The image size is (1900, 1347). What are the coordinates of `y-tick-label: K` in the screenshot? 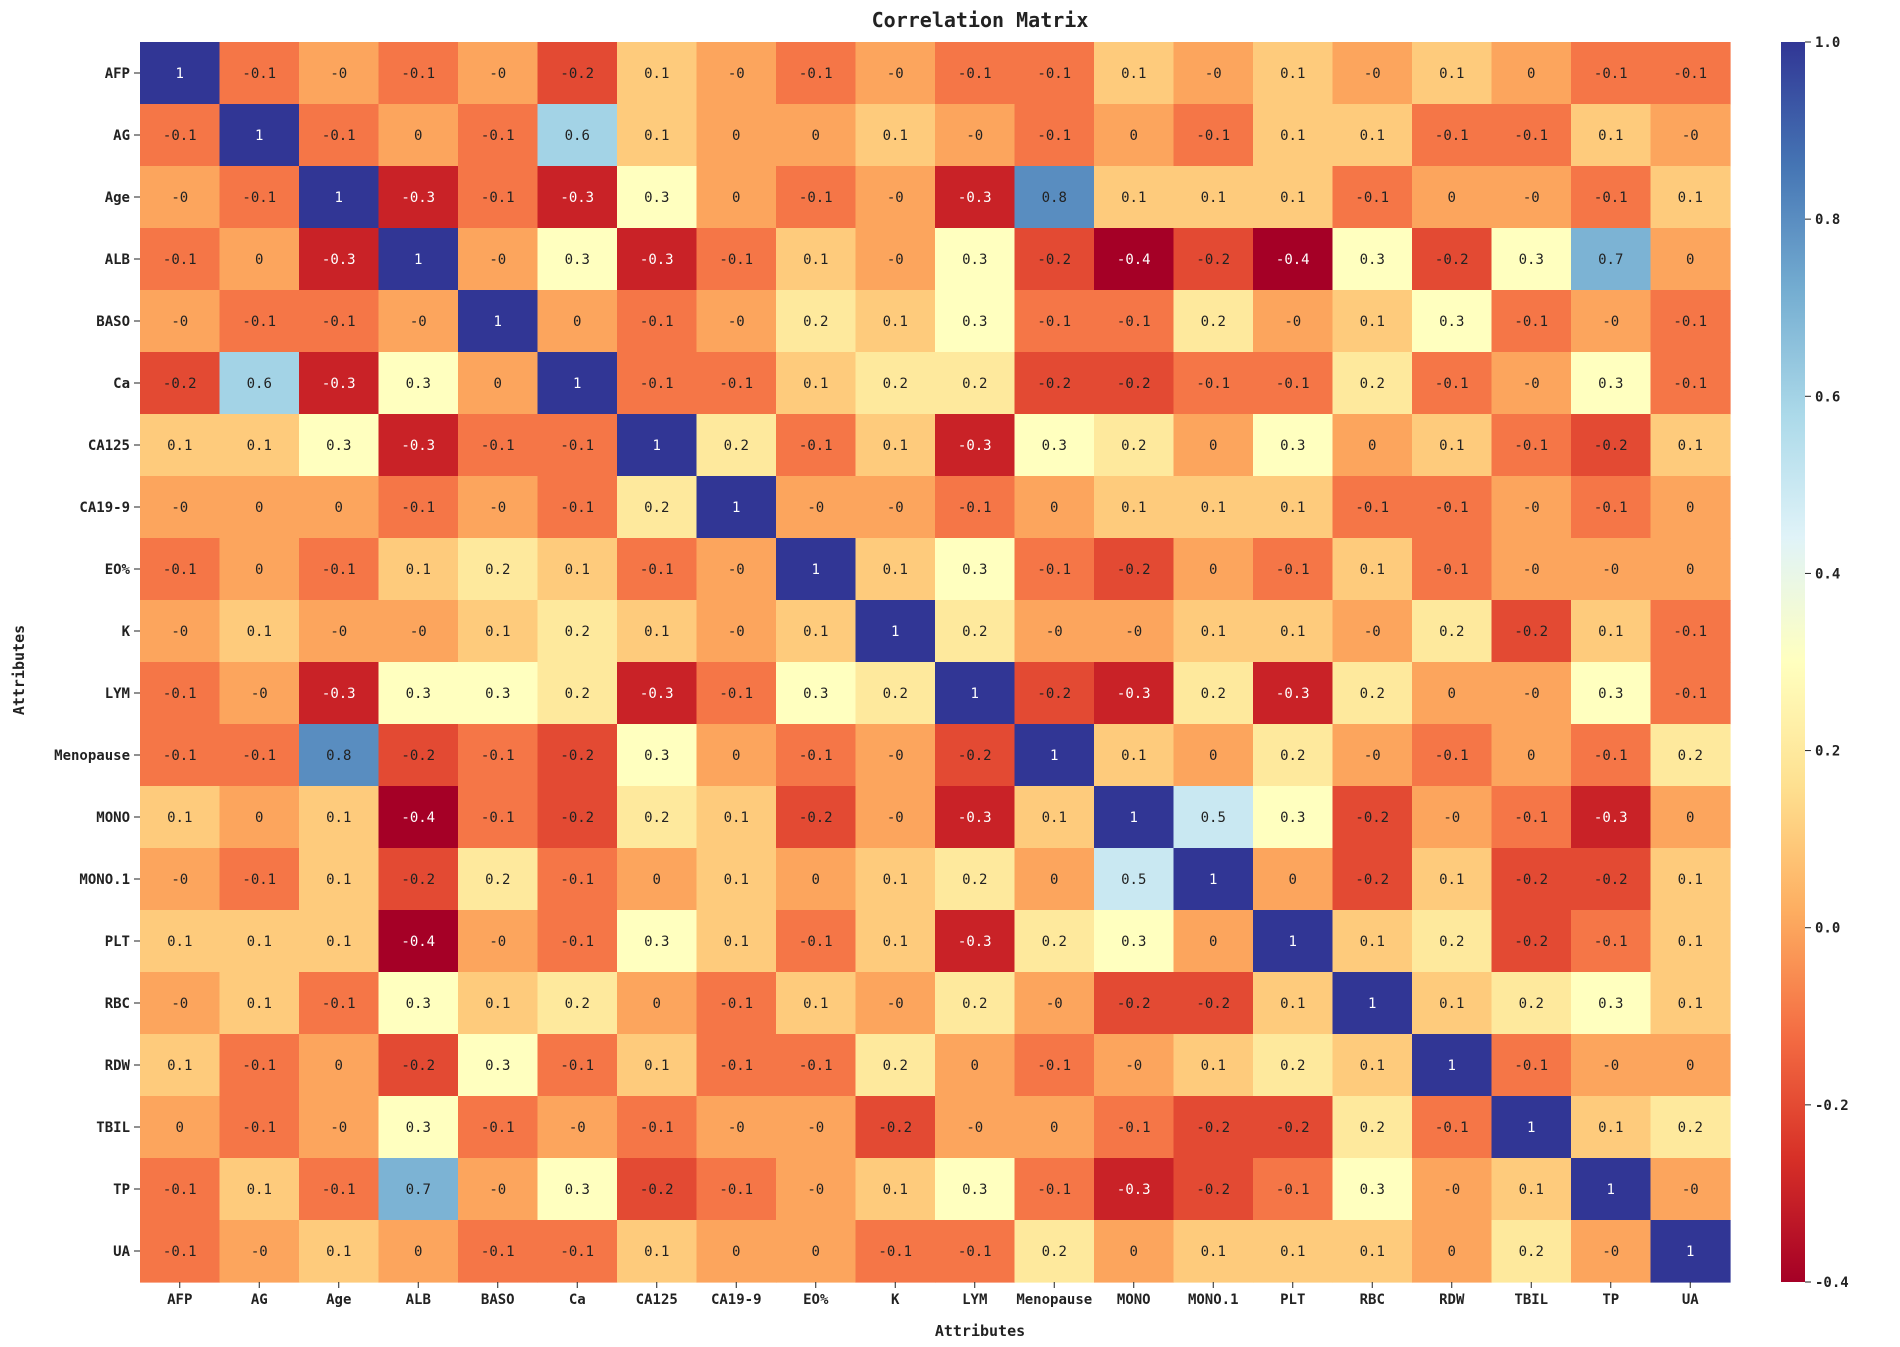 It's located at (126, 632).